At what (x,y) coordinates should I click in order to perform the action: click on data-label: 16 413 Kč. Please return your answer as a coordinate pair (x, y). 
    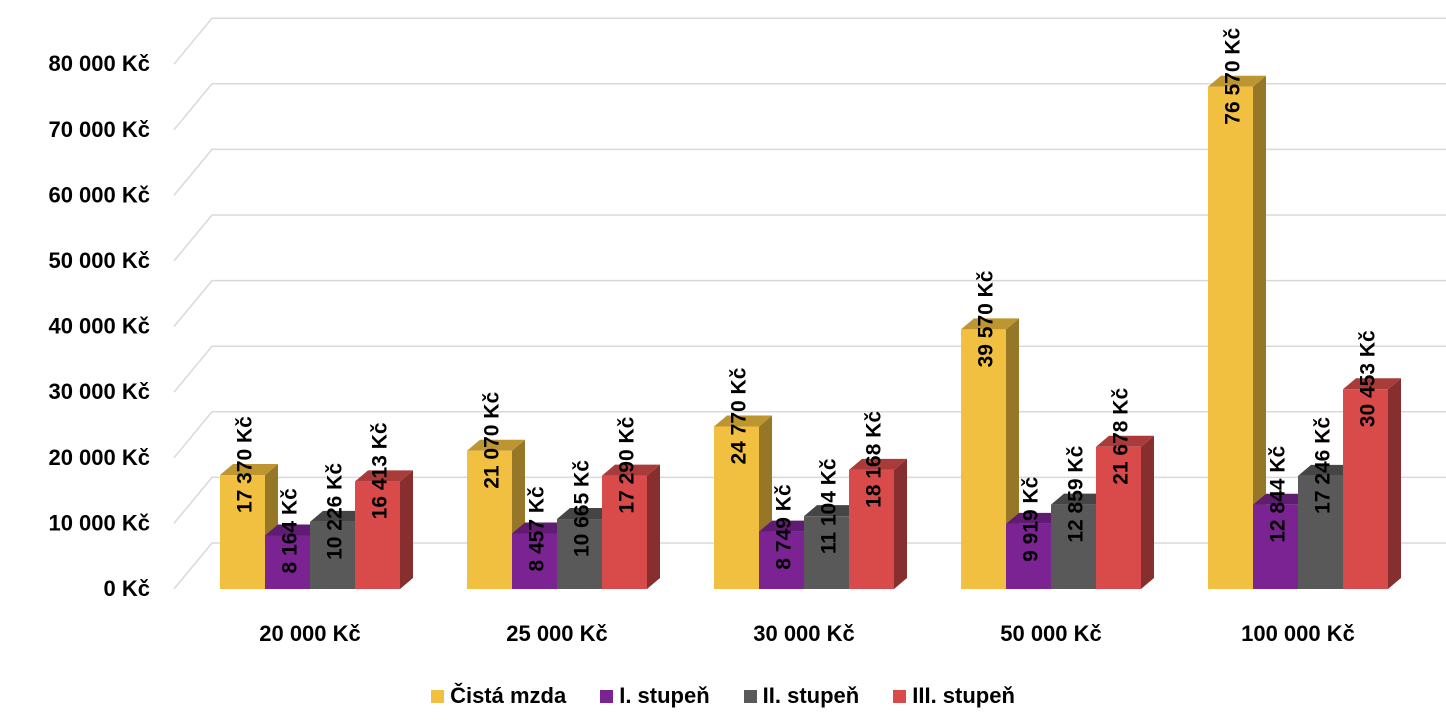
    Looking at the image, I should click on (380, 470).